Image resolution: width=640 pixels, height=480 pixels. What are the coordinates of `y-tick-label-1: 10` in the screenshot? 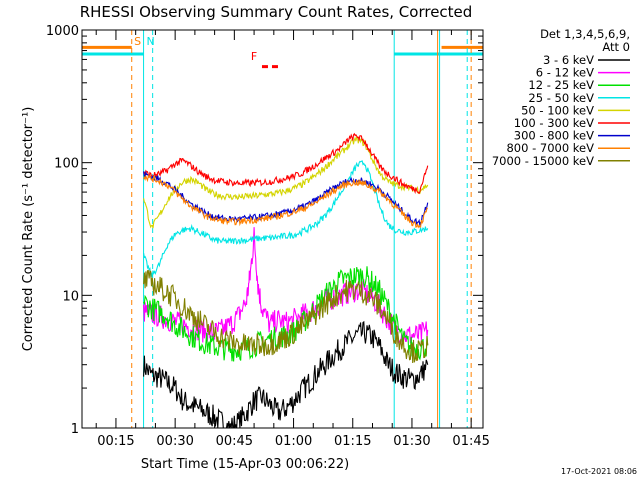 It's located at (70, 296).